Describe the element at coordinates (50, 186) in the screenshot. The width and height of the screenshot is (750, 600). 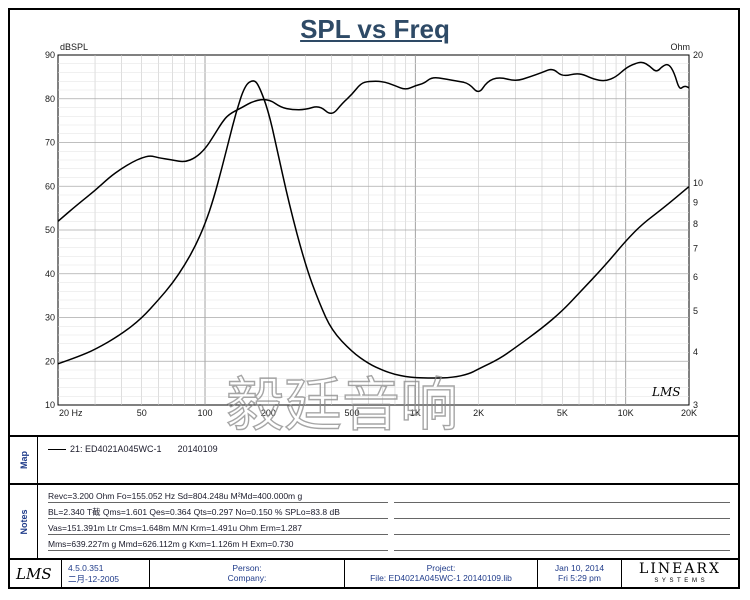
I see `y-left-tick-label: 60` at that location.